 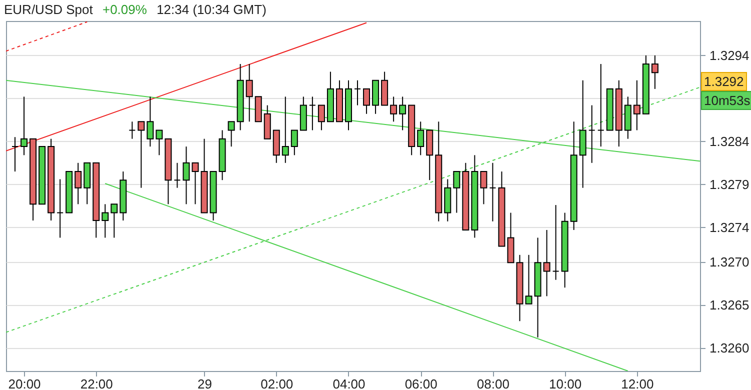 What do you see at coordinates (730, 262) in the screenshot?
I see `y-tick-label: 1.3270` at bounding box center [730, 262].